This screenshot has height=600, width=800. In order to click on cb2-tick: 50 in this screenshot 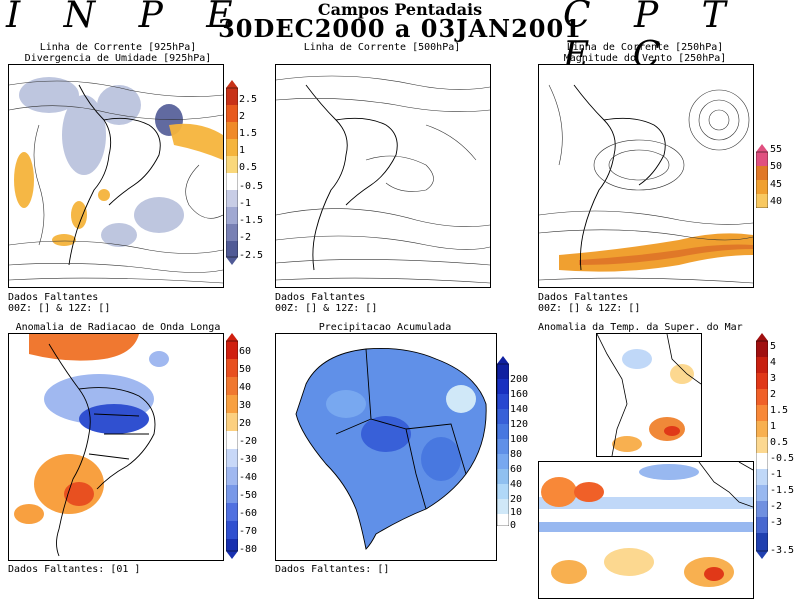, I will do `click(776, 166)`.